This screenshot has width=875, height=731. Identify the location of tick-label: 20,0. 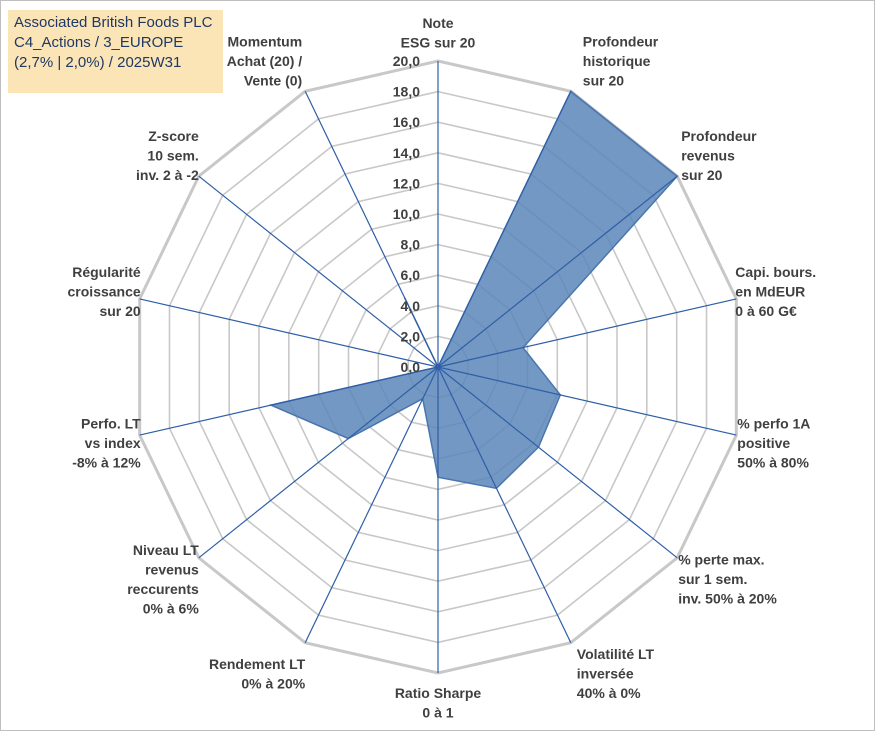
(406, 61).